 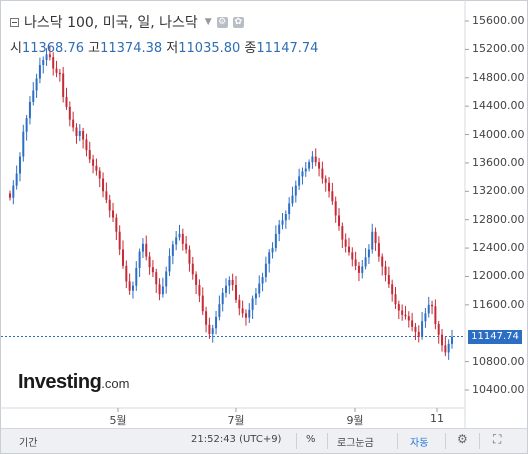 What do you see at coordinates (355, 443) in the screenshot?
I see `log-scale-toggle: 로그눈금` at bounding box center [355, 443].